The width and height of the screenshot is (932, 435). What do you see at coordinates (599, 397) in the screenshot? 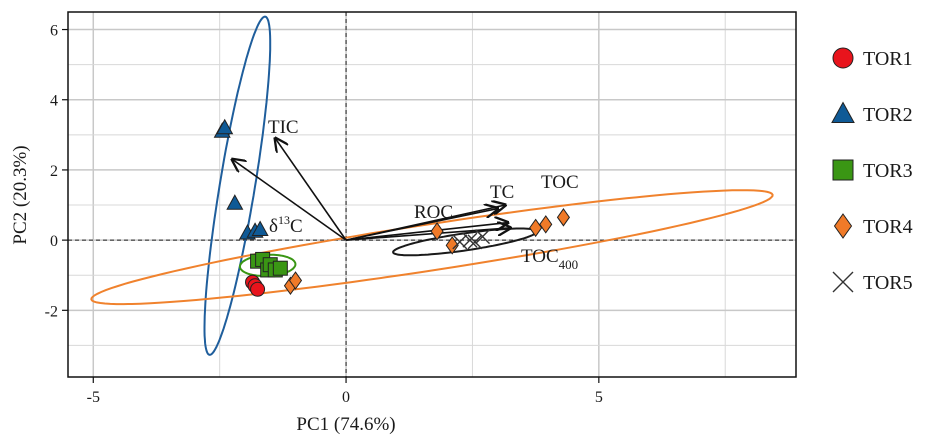
I see `x-tick-label: 5` at bounding box center [599, 397].